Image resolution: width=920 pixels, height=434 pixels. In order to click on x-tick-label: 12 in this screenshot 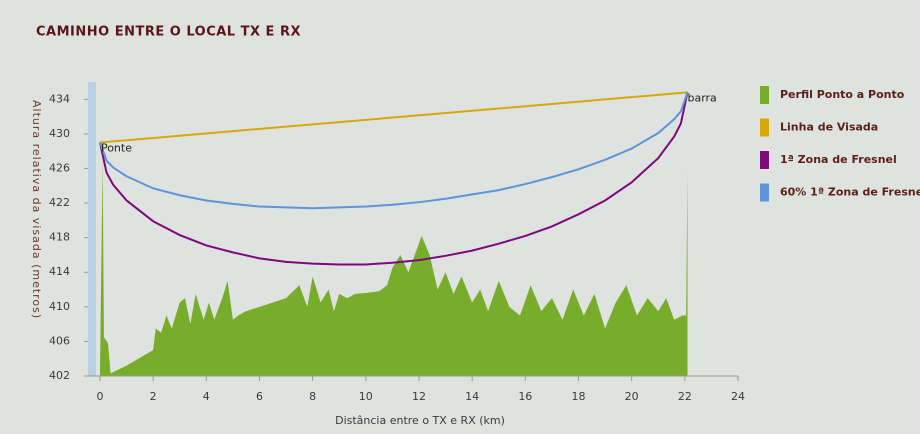, I will do `click(419, 396)`.